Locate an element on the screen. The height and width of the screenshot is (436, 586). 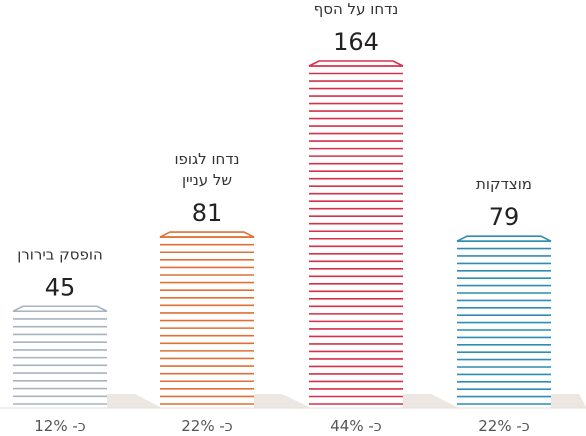
percent-label-4: כ- 22% is located at coordinates (504, 426).